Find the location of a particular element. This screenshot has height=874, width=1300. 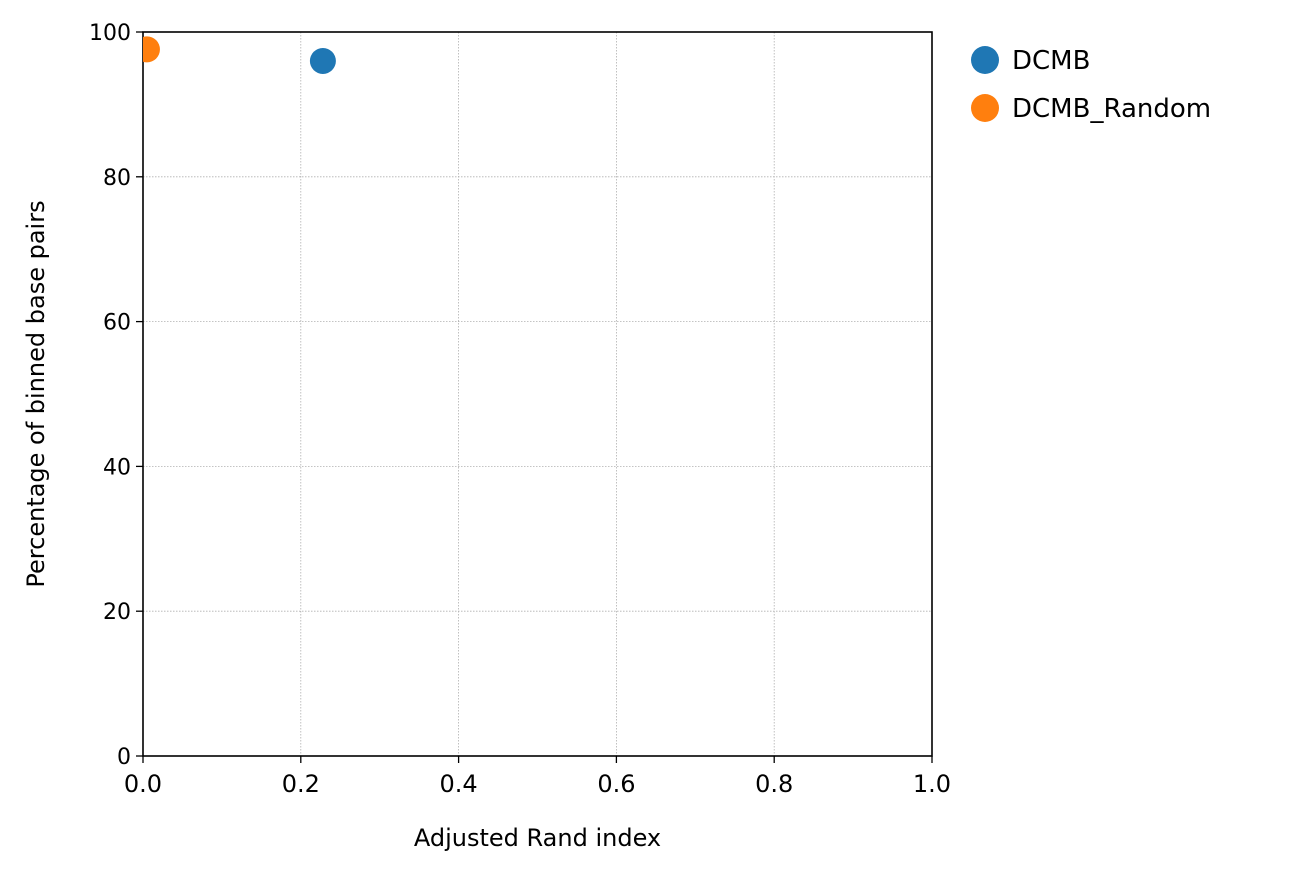

point-dcmb-random is located at coordinates (151, 49).